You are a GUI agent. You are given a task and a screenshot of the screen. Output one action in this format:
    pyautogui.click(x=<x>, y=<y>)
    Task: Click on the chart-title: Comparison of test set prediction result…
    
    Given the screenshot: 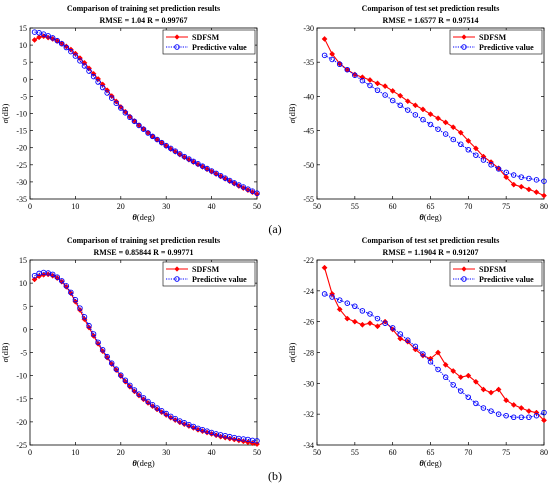 What is the action you would take?
    pyautogui.click(x=431, y=240)
    